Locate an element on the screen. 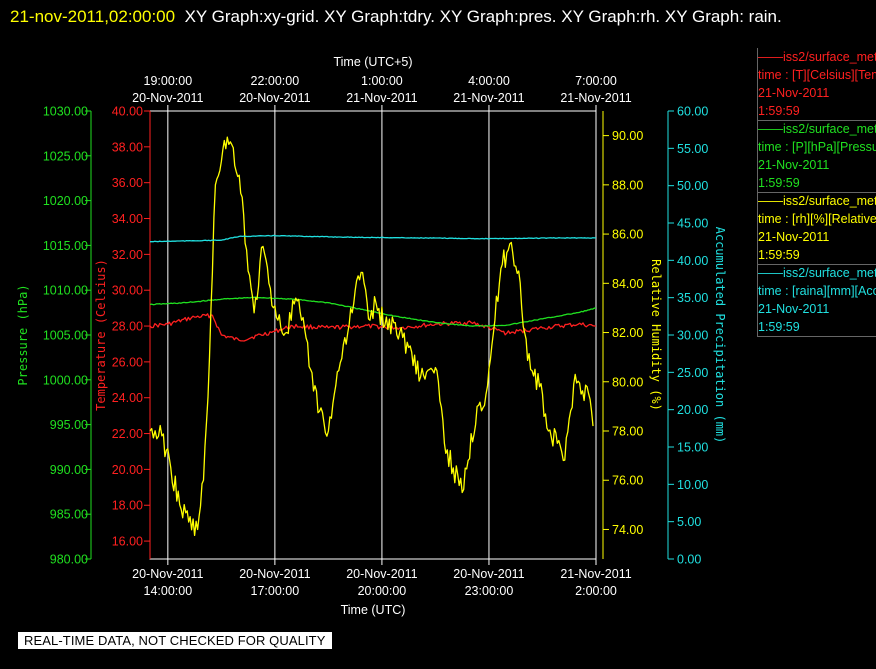  x-top-axis-label: Time (UTC+5) is located at coordinates (372, 62).